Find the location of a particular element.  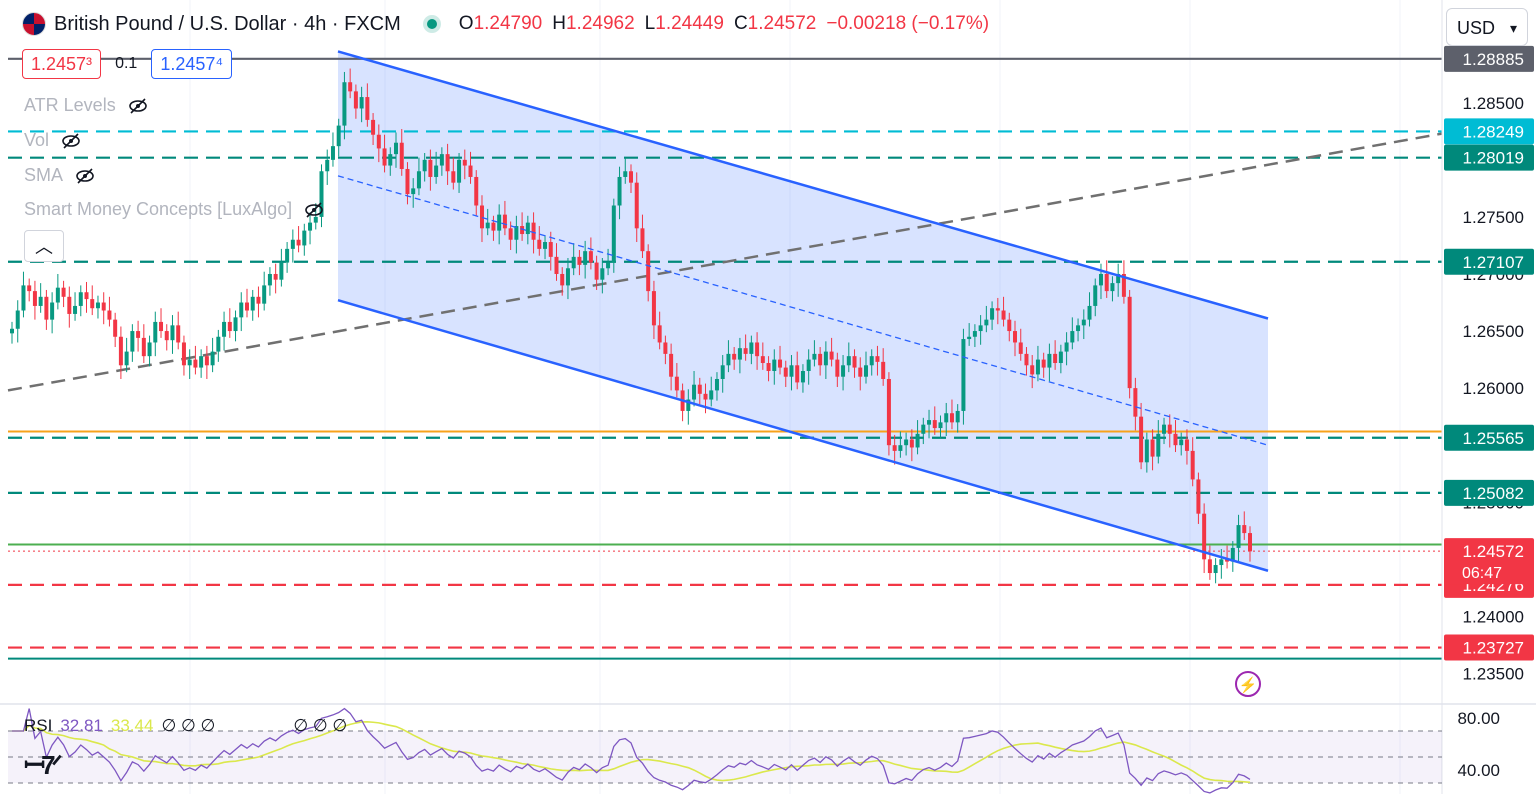

tradingview-logo-icon: ꟷ7ᐟ is located at coordinates (43, 765).